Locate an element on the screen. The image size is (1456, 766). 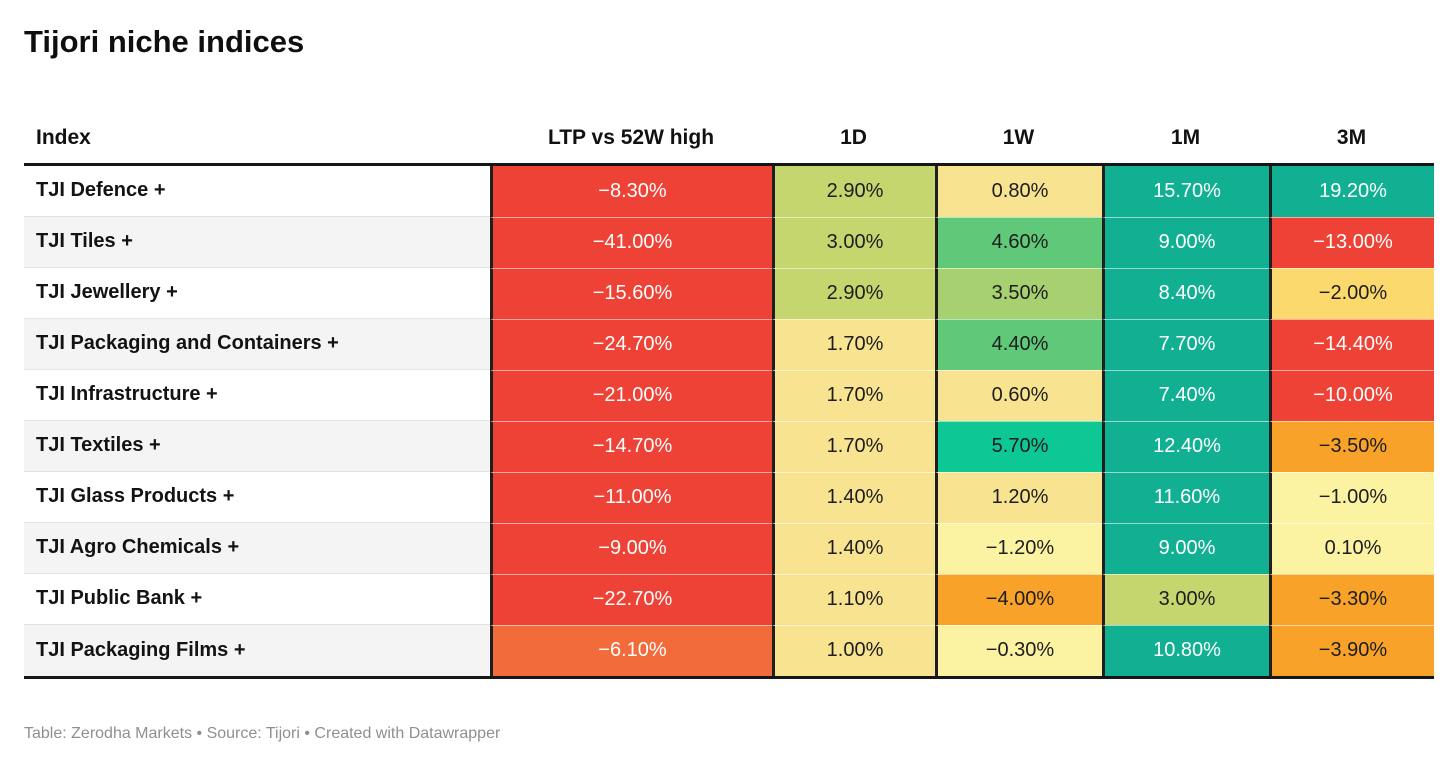
row-label-tji-agro-chemicals: TJI Agro Chemicals + is located at coordinates (257, 548).